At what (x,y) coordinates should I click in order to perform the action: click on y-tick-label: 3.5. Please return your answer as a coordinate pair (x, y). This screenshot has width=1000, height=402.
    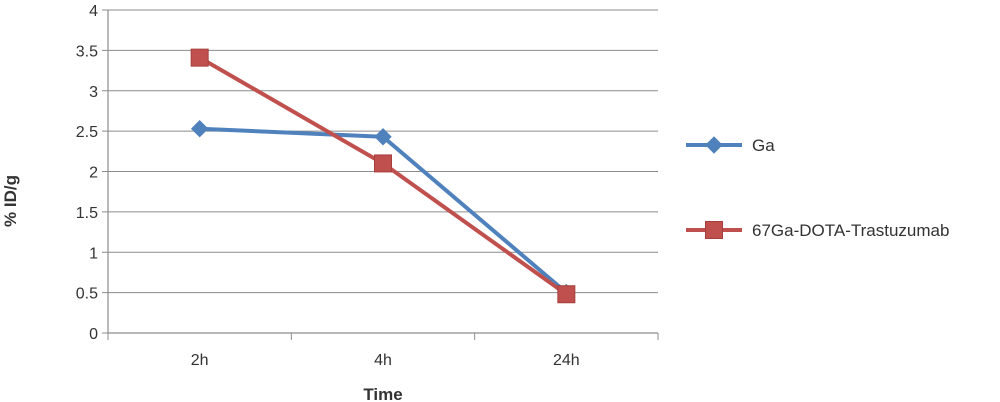
    Looking at the image, I should click on (87, 51).